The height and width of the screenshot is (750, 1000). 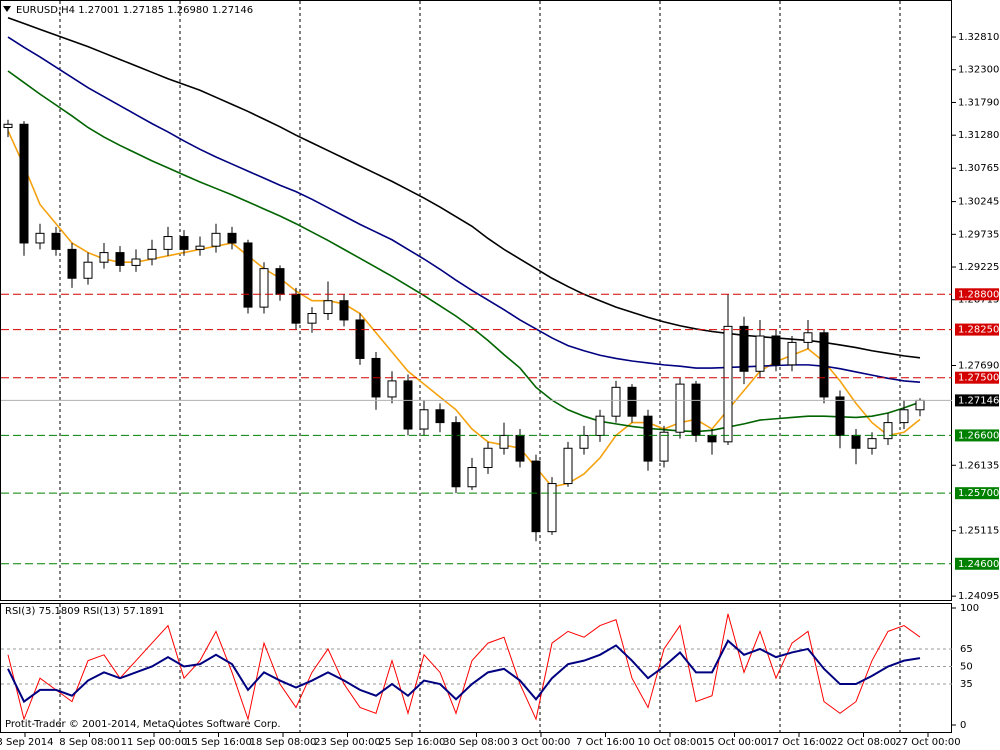 What do you see at coordinates (218, 742) in the screenshot?
I see `x-tick-label: 15 Sep 16:00` at bounding box center [218, 742].